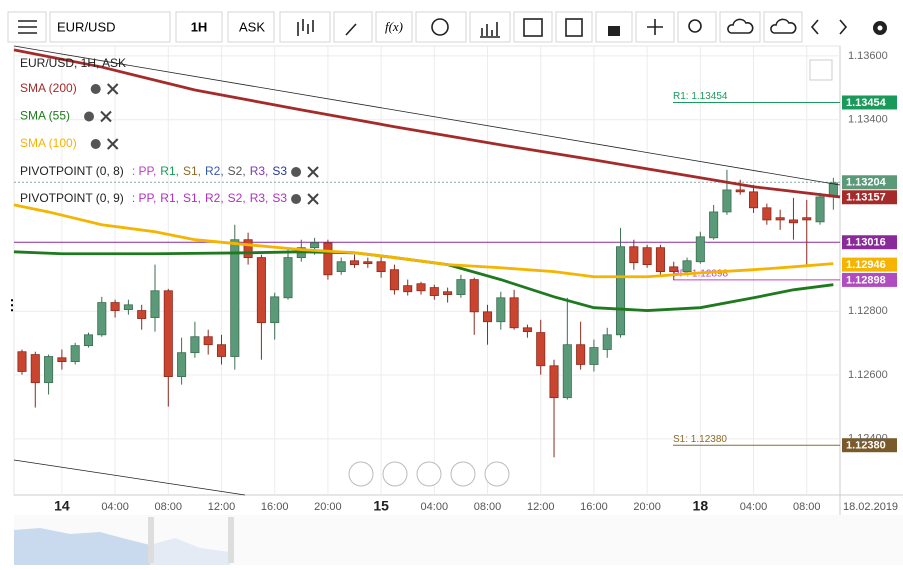  Describe the element at coordinates (533, 27) in the screenshot. I see `calendar-button` at that location.